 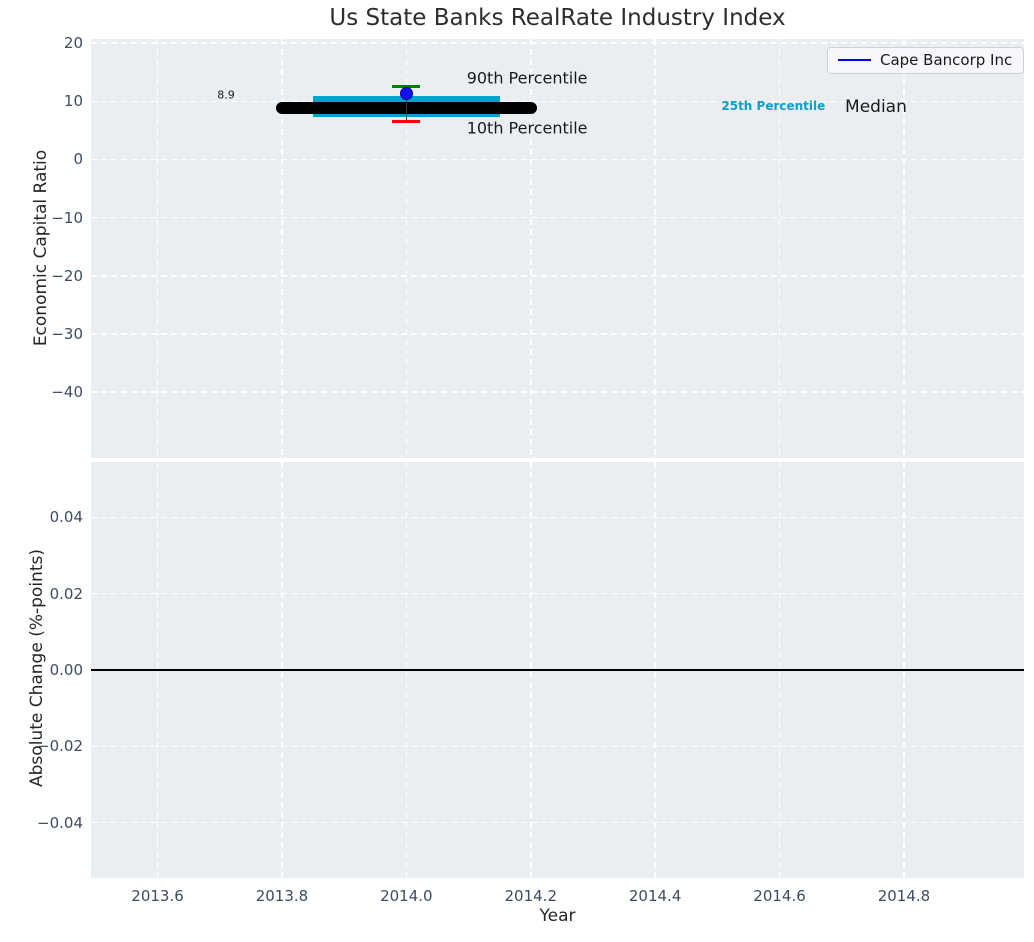 I want to click on annotation-p10-label: 10th Percentile, so click(x=527, y=128).